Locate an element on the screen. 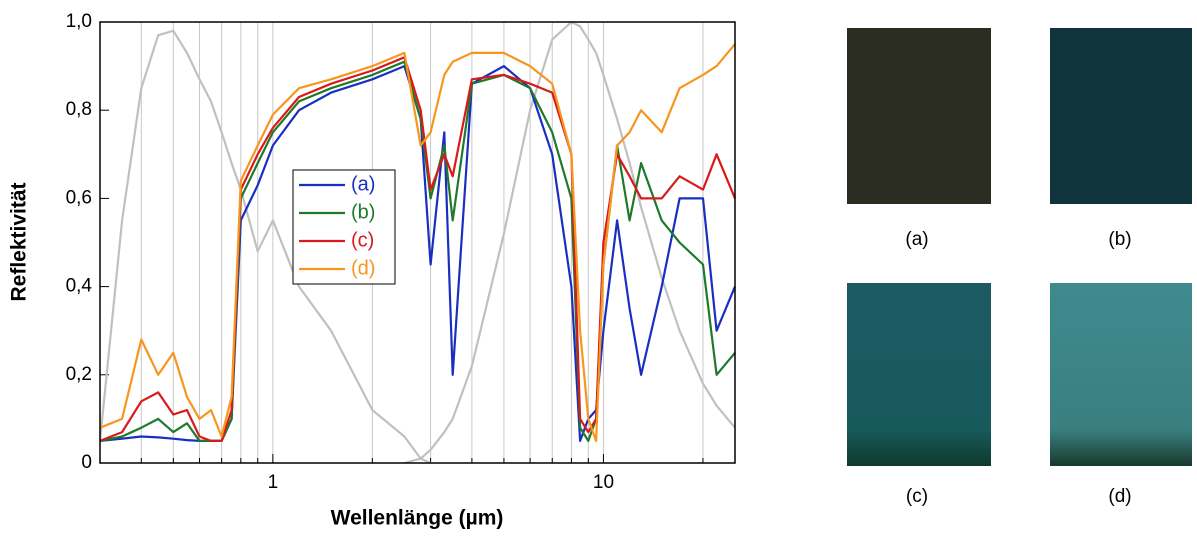  y-axis-label: Reflektivität is located at coordinates (19, 241).